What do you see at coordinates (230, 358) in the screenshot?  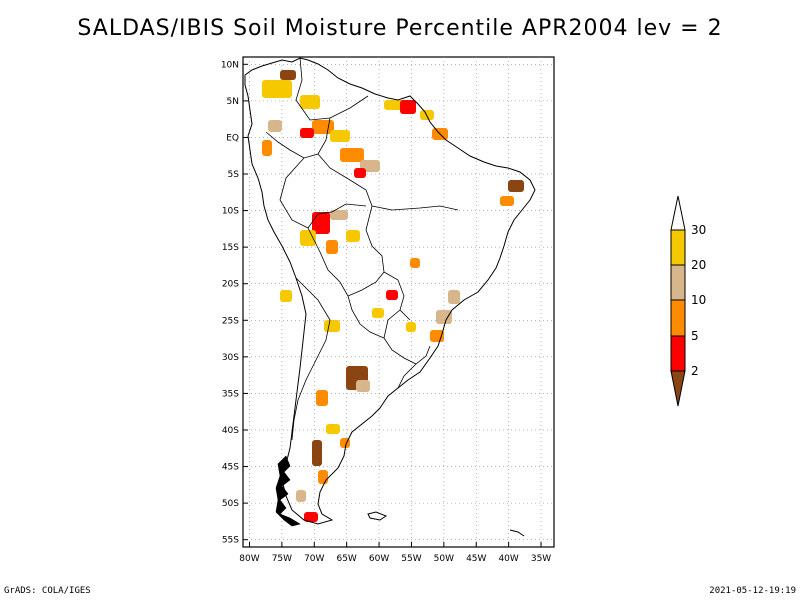 I see `lat-tick-label: 30S` at bounding box center [230, 358].